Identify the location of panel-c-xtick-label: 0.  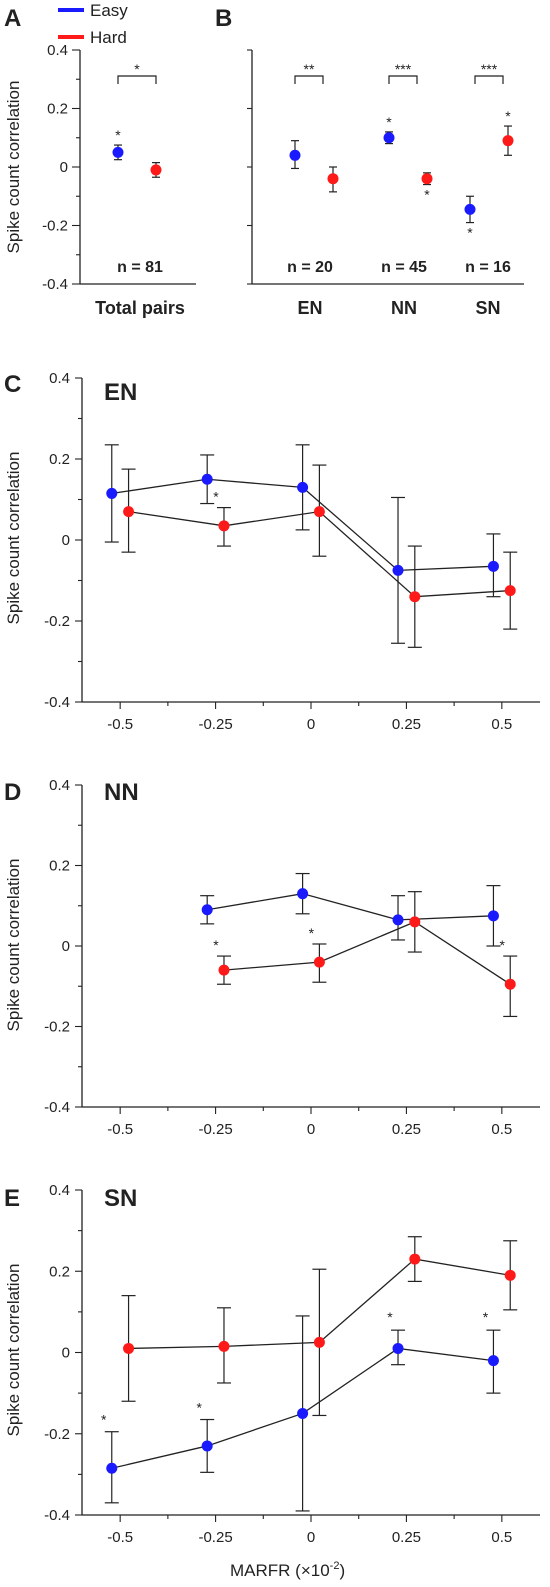
(311, 724).